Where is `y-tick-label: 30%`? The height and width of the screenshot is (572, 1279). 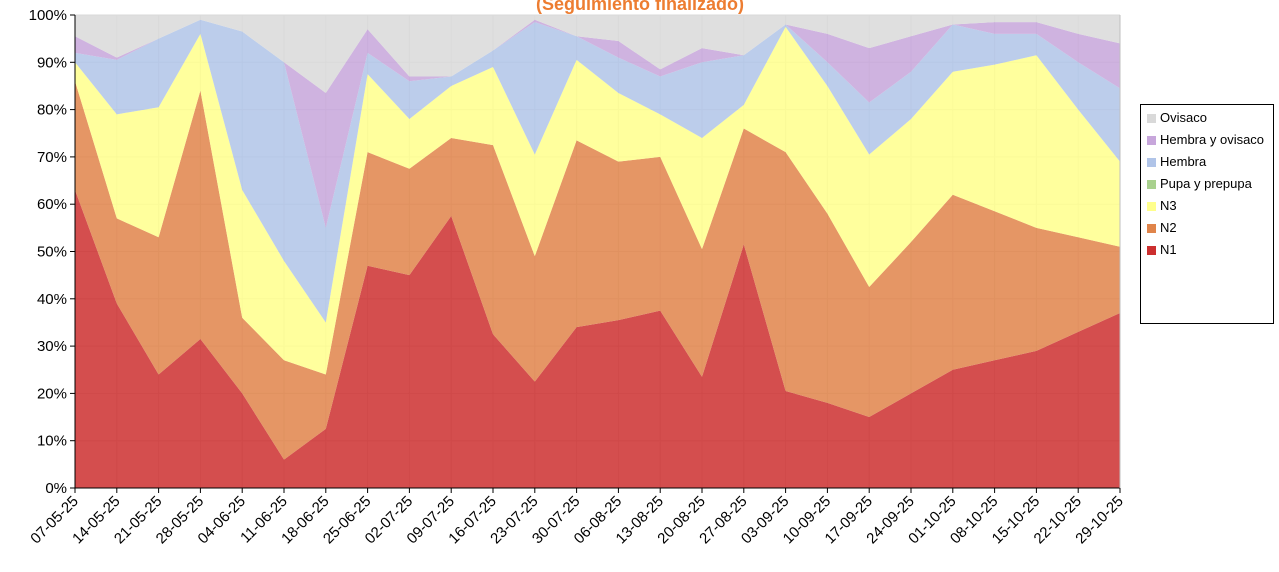
y-tick-label: 30% is located at coordinates (52, 346).